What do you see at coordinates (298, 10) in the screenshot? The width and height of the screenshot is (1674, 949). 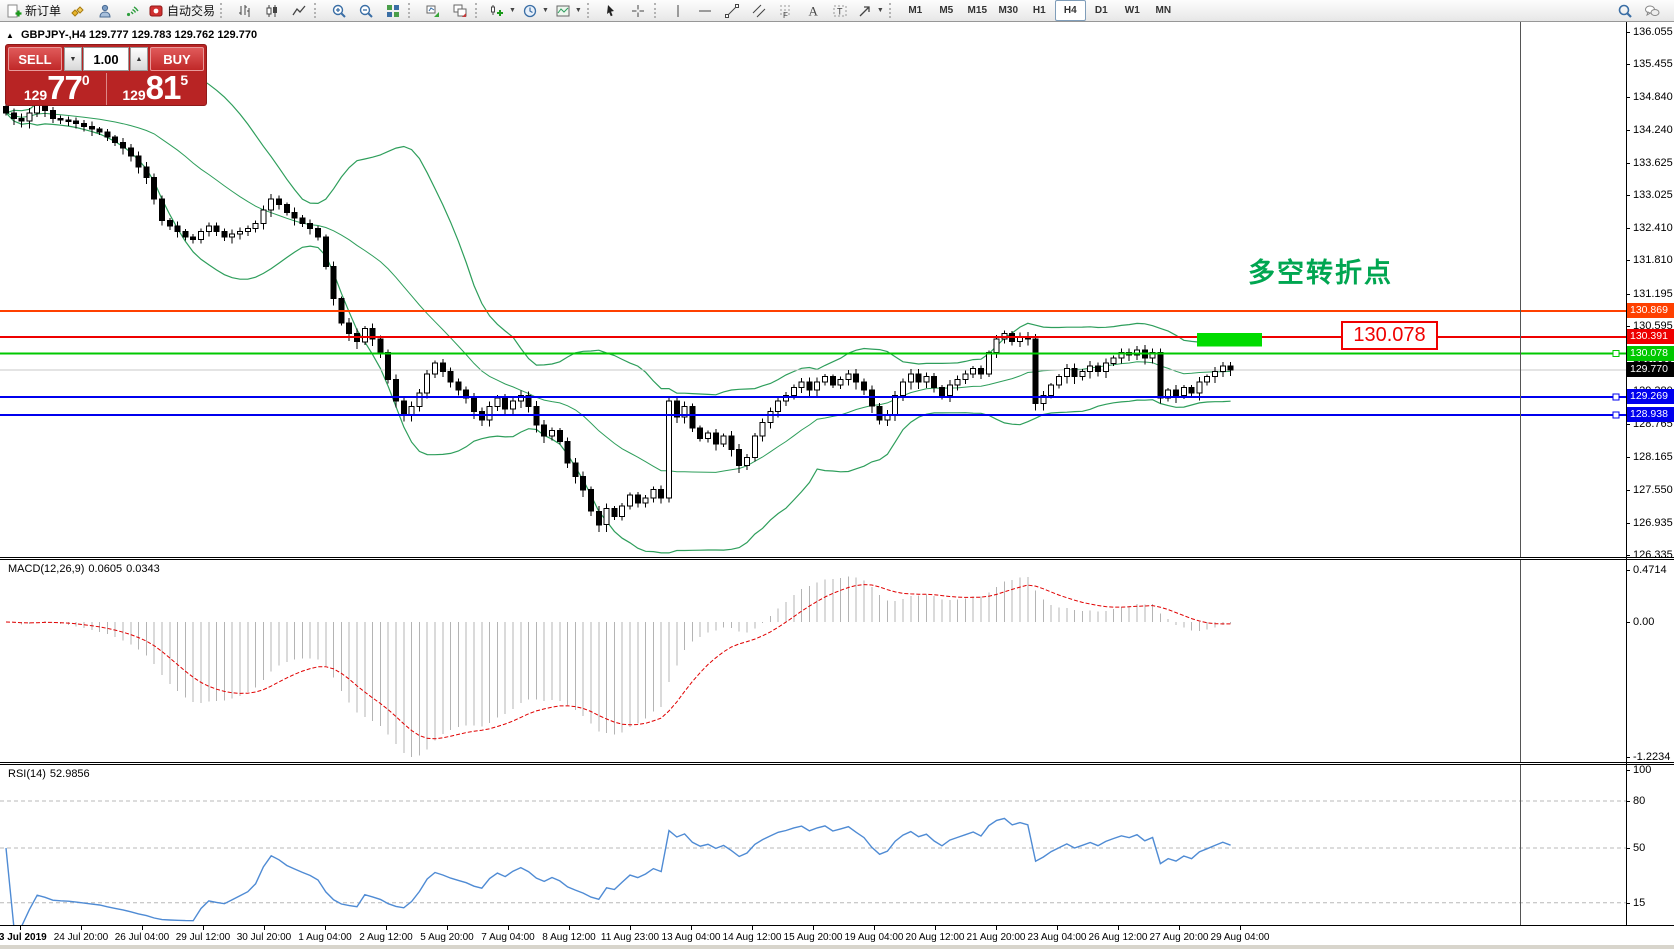 I see `toolbar-line-chart-button` at bounding box center [298, 10].